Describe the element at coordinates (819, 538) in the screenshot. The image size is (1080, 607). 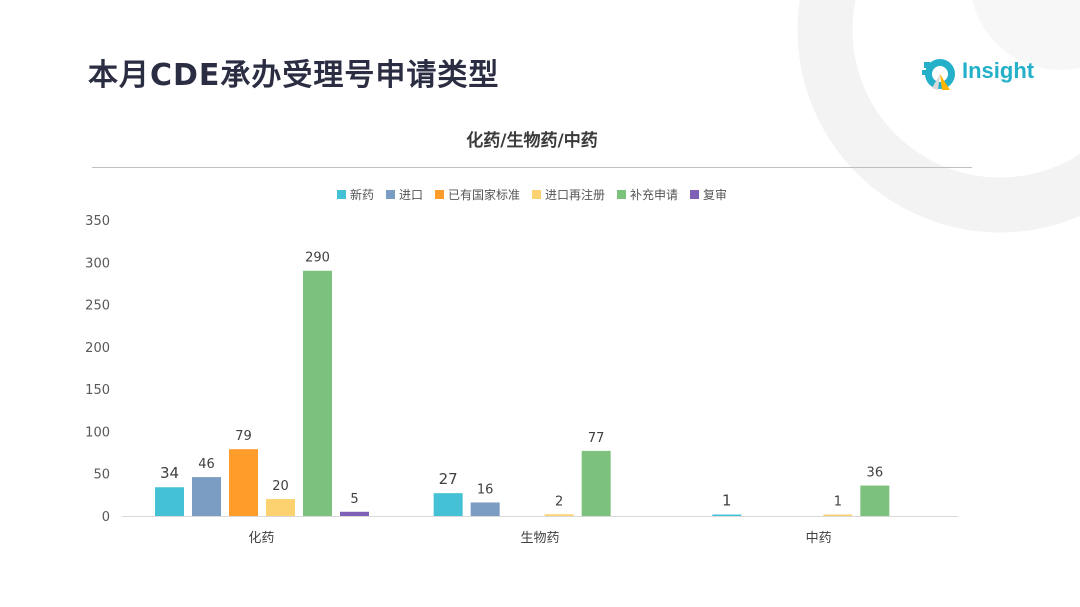
I see `x-tick-label-2: 中药` at that location.